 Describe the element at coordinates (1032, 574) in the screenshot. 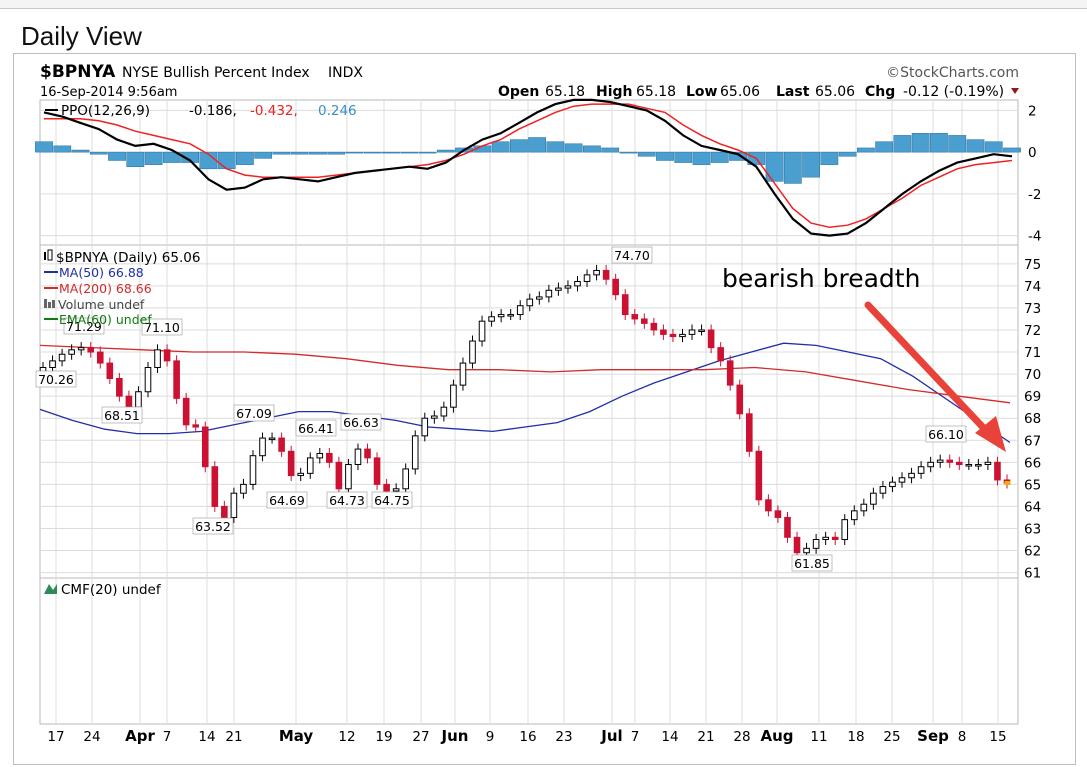

I see `price-y-tick-label: 61` at that location.